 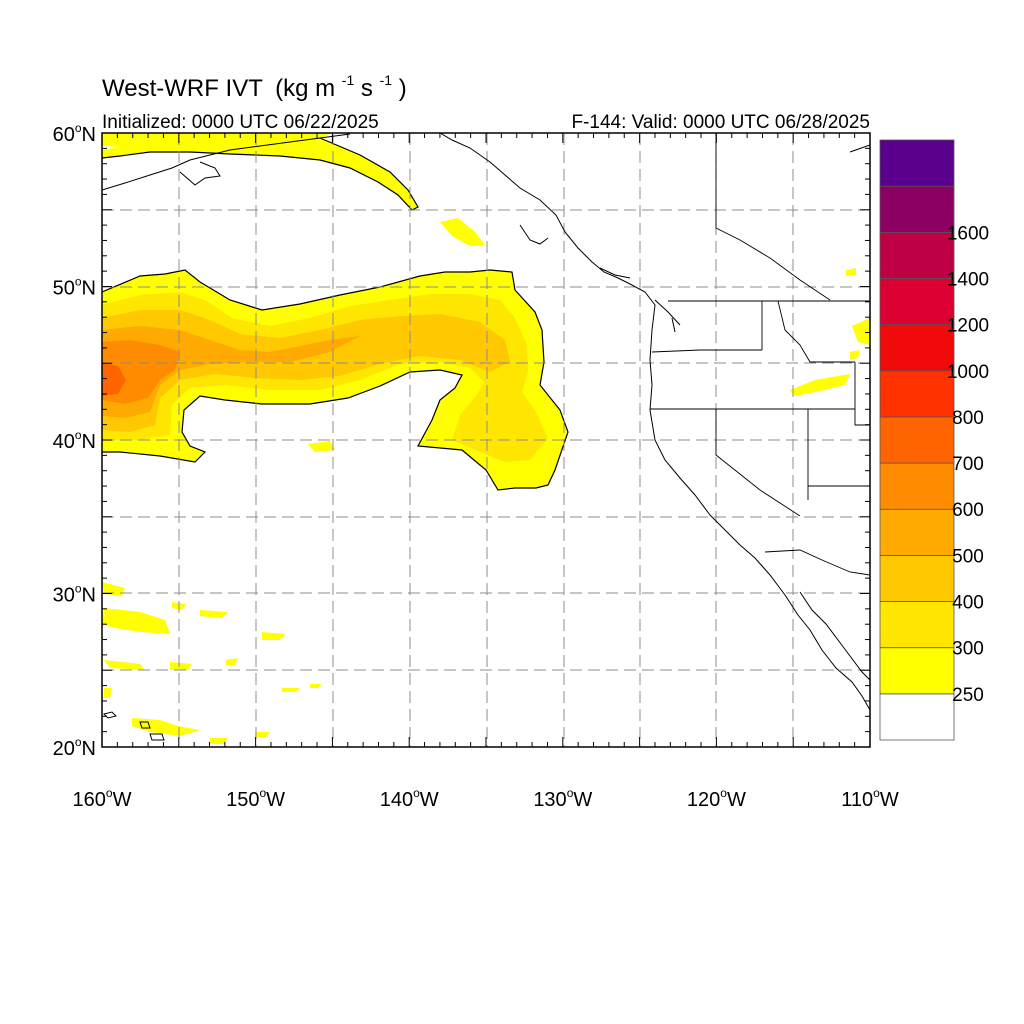 I want to click on ivt-250-patch-f, so click(x=855, y=355).